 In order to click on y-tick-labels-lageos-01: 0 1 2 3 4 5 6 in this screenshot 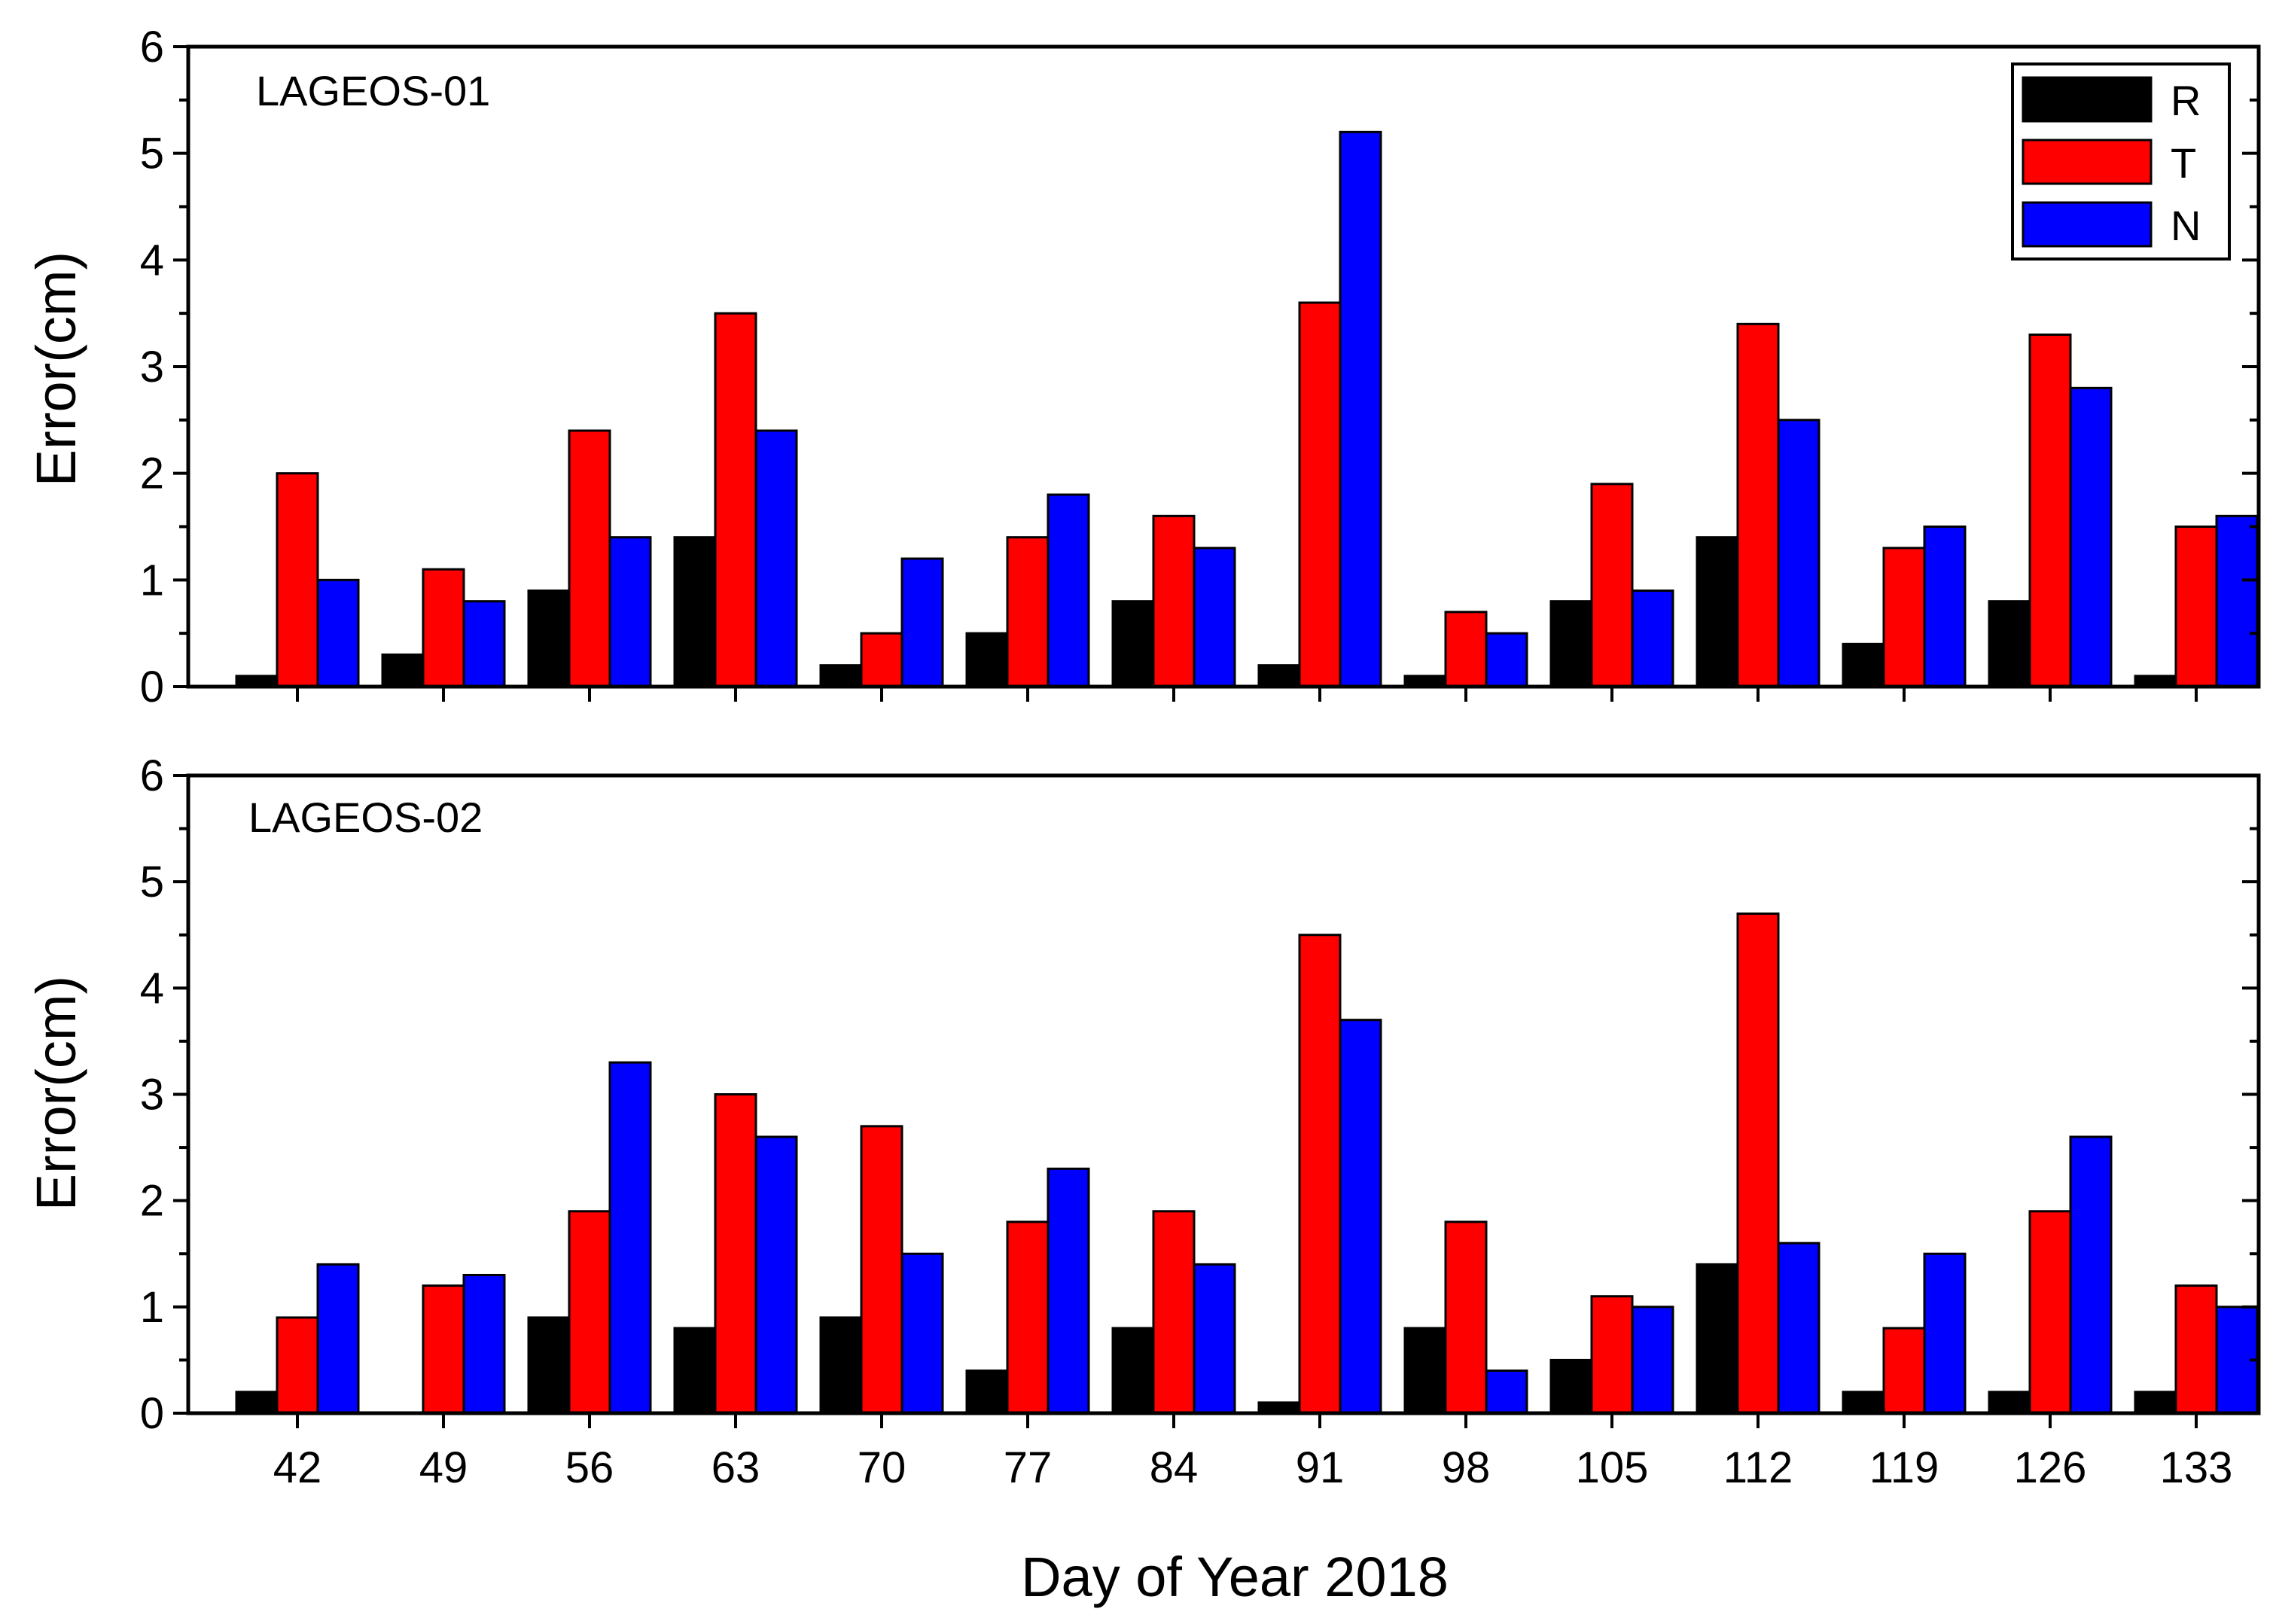, I will do `click(152, 367)`.